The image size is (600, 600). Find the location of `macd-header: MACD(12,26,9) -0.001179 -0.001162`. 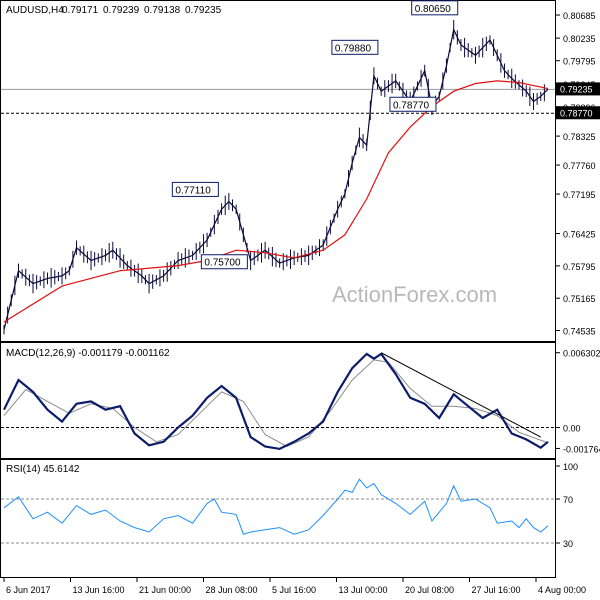

macd-header: MACD(12,26,9) -0.001179 -0.001162 is located at coordinates (88, 353).